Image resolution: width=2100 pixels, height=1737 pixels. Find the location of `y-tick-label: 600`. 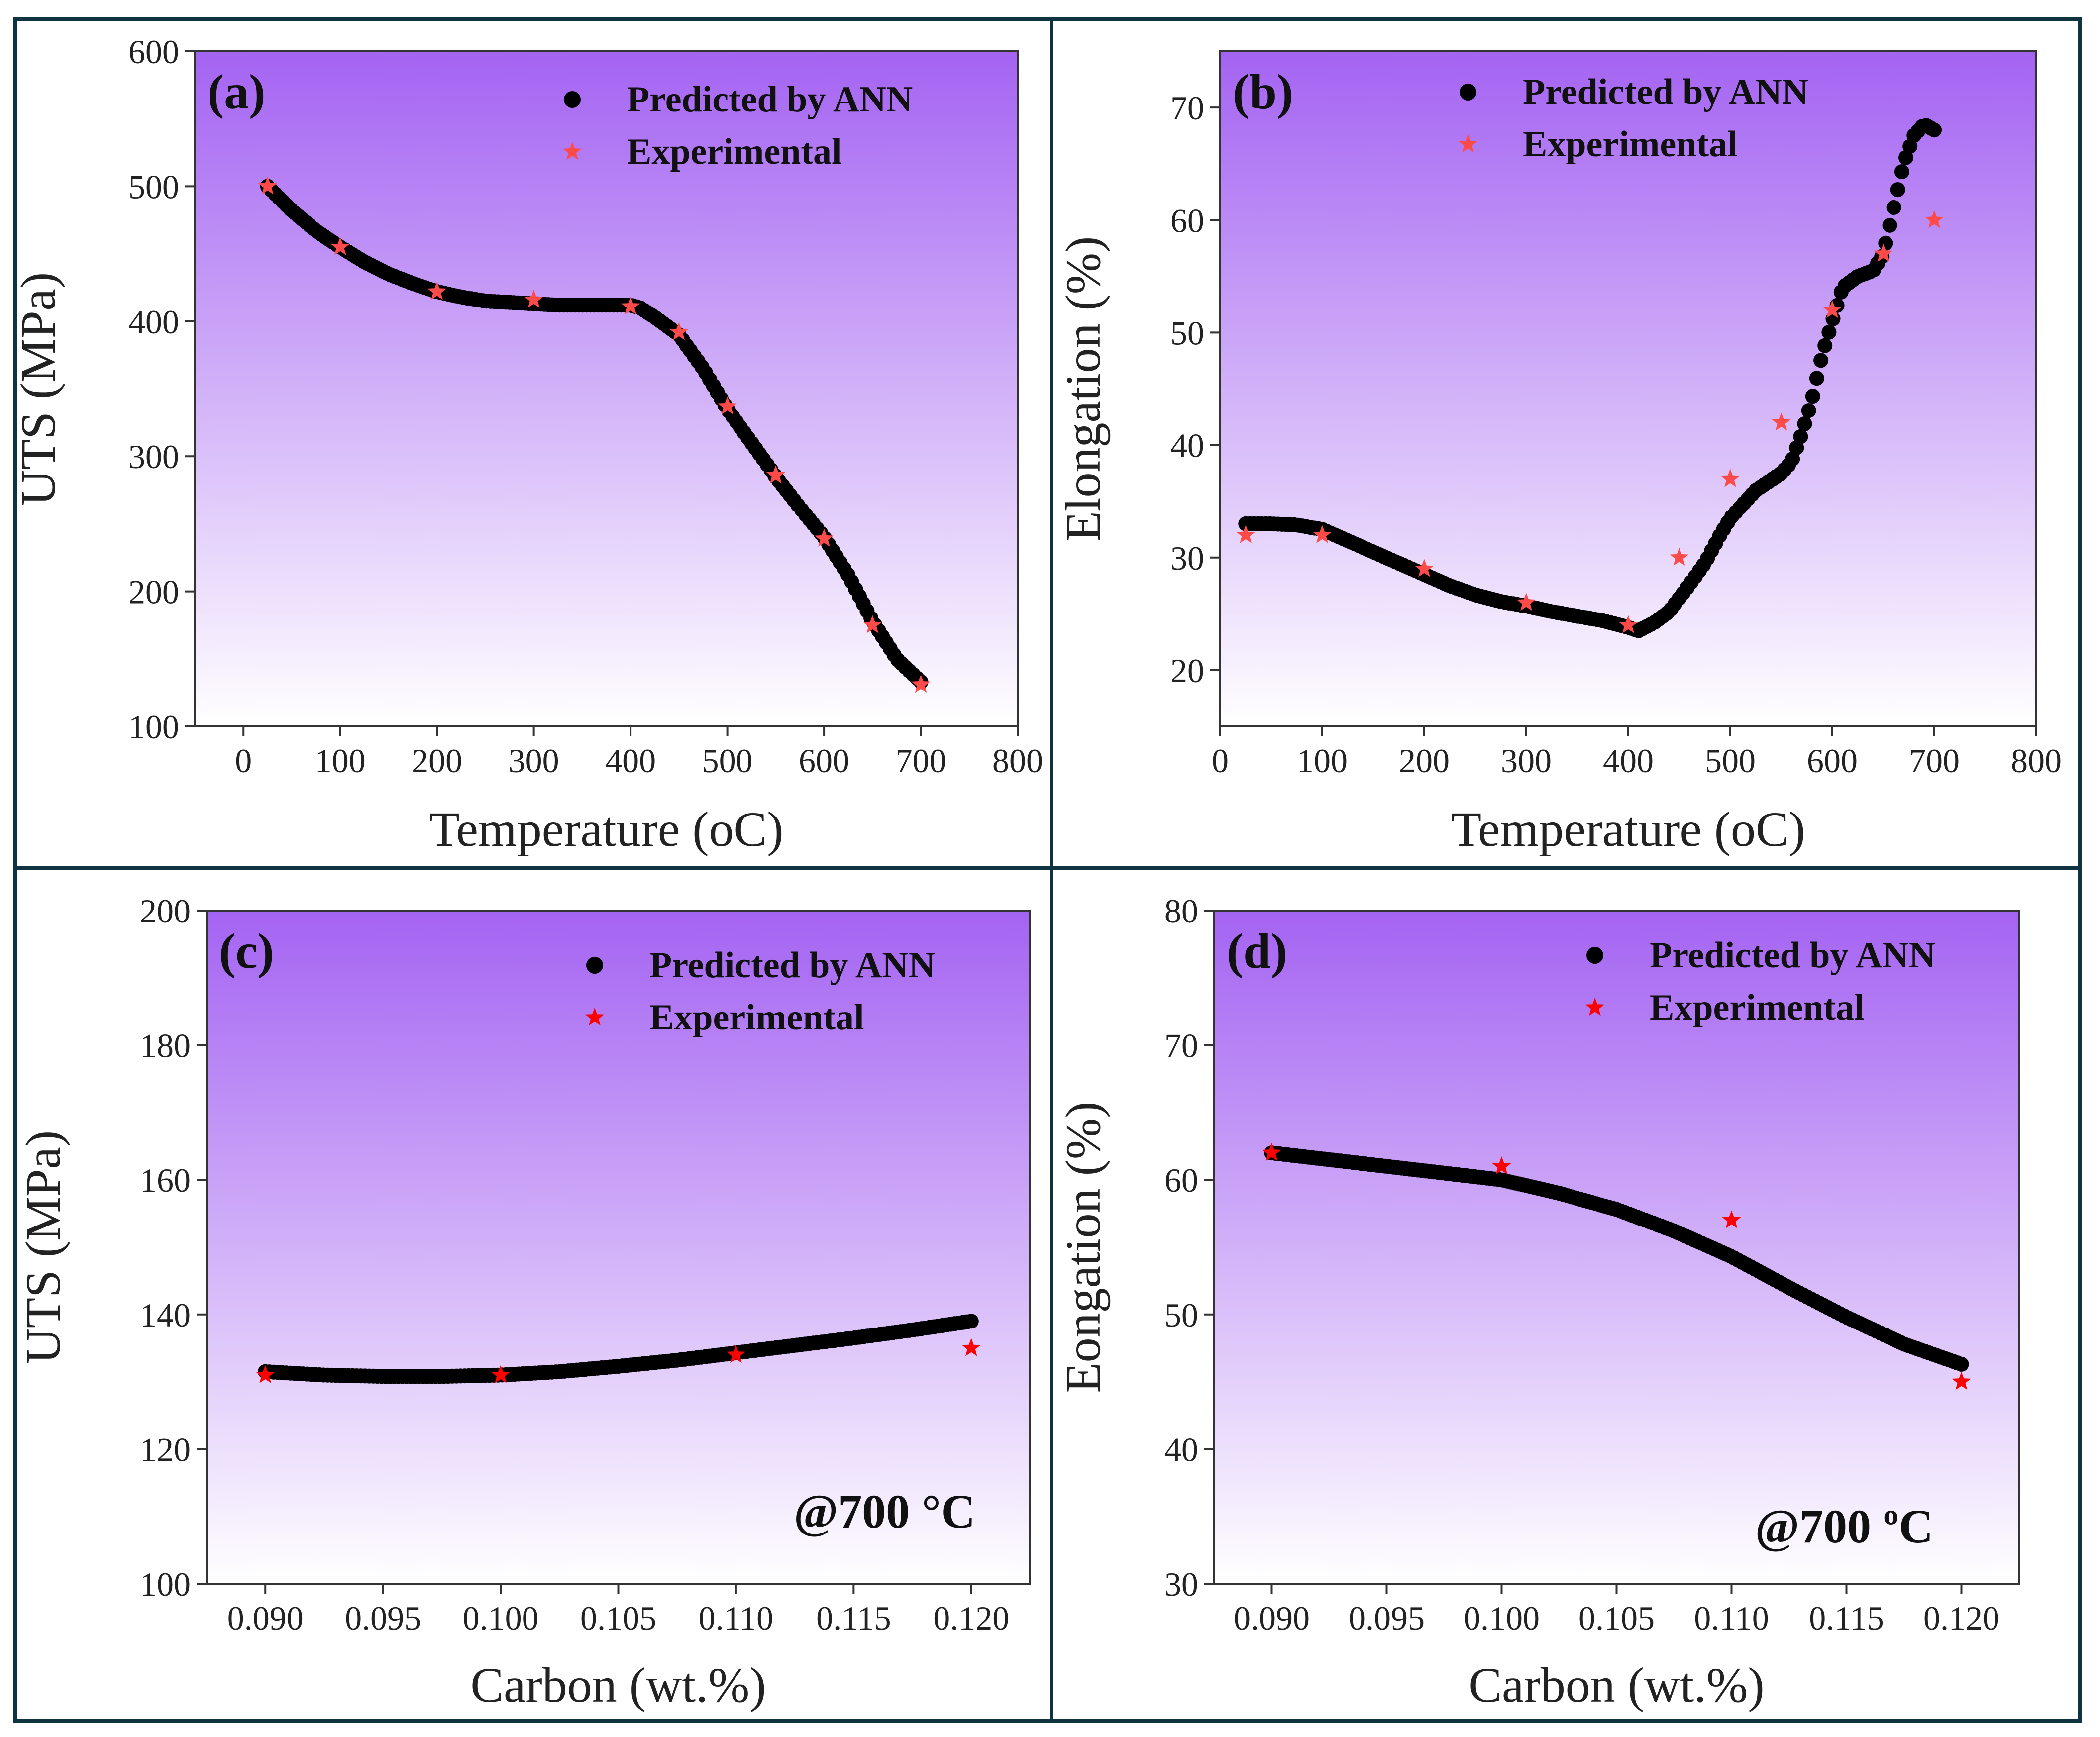

y-tick-label: 600 is located at coordinates (153, 52).